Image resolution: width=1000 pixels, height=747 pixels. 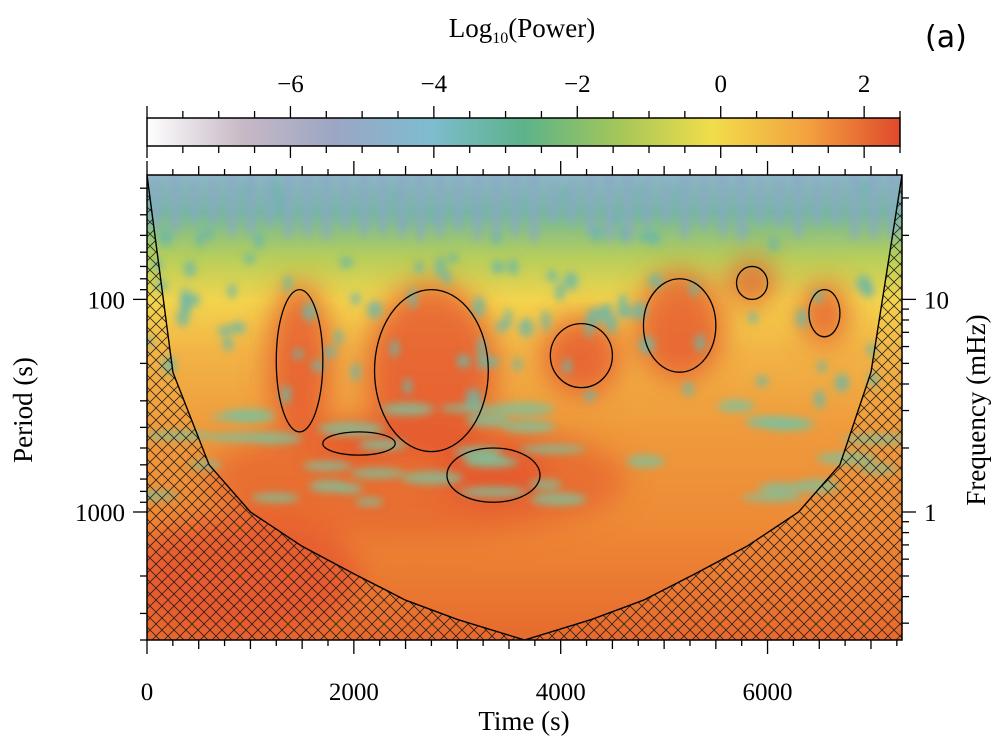 What do you see at coordinates (523, 114) in the screenshot?
I see `colorbar-ticks: −6 −4 −2 0 2` at bounding box center [523, 114].